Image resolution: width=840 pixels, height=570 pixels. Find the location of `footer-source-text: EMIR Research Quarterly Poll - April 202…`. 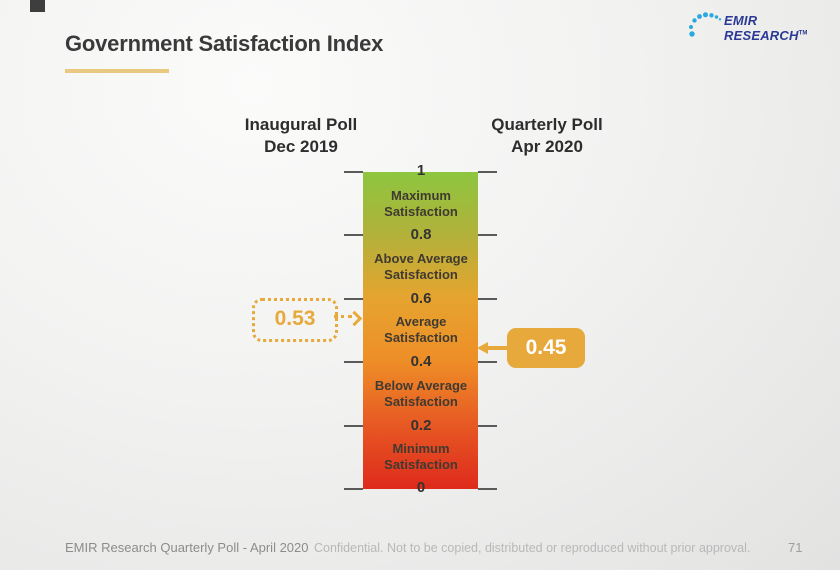

footer-source-text: EMIR Research Quarterly Poll - April 202… is located at coordinates (187, 547).